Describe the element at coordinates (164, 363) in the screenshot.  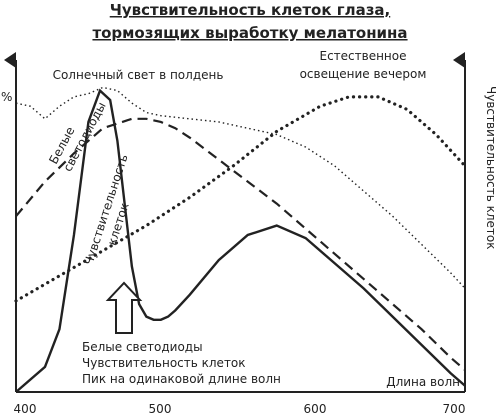
I see `peak-note-line-2: Чувствительность клеток` at that location.